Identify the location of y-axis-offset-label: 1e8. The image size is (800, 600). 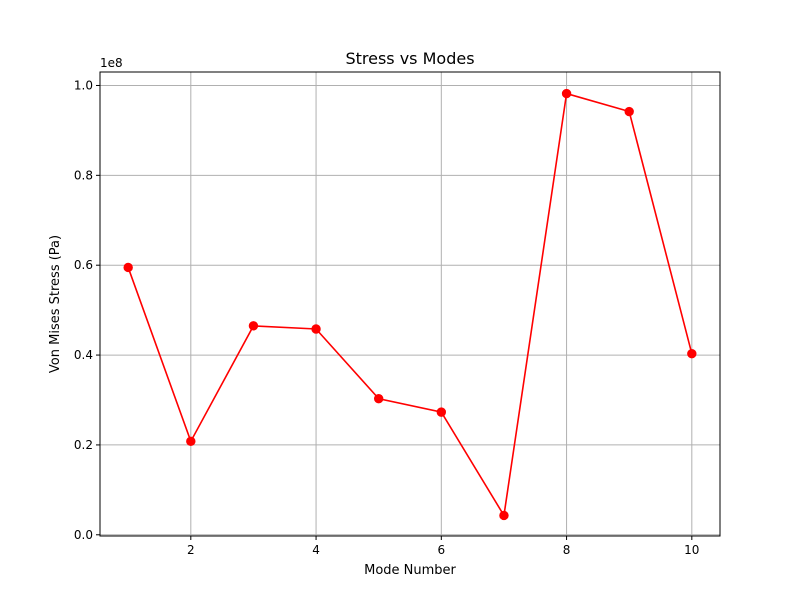
(111, 63).